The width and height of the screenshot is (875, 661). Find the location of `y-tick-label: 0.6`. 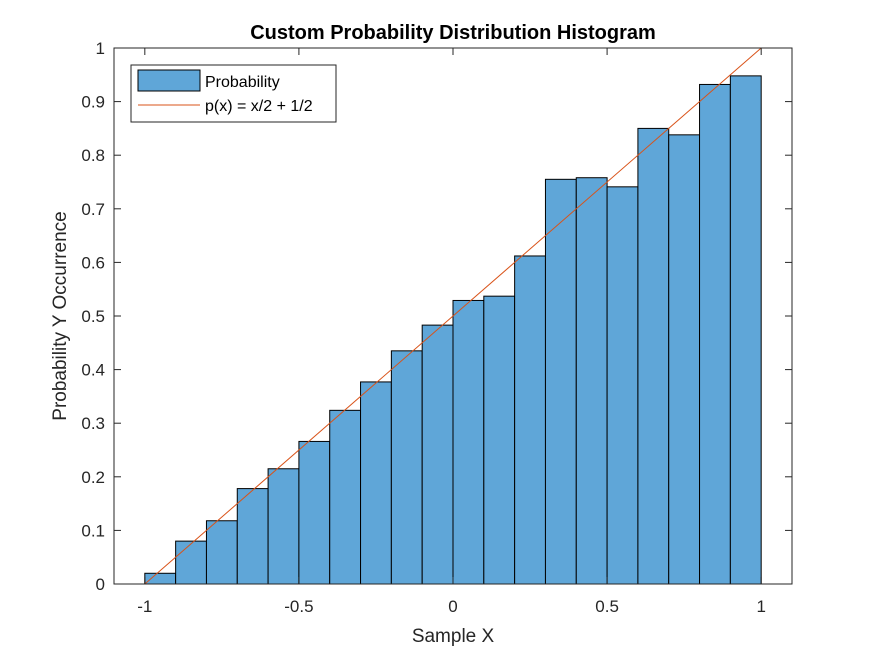

y-tick-label: 0.6 is located at coordinates (93, 262).